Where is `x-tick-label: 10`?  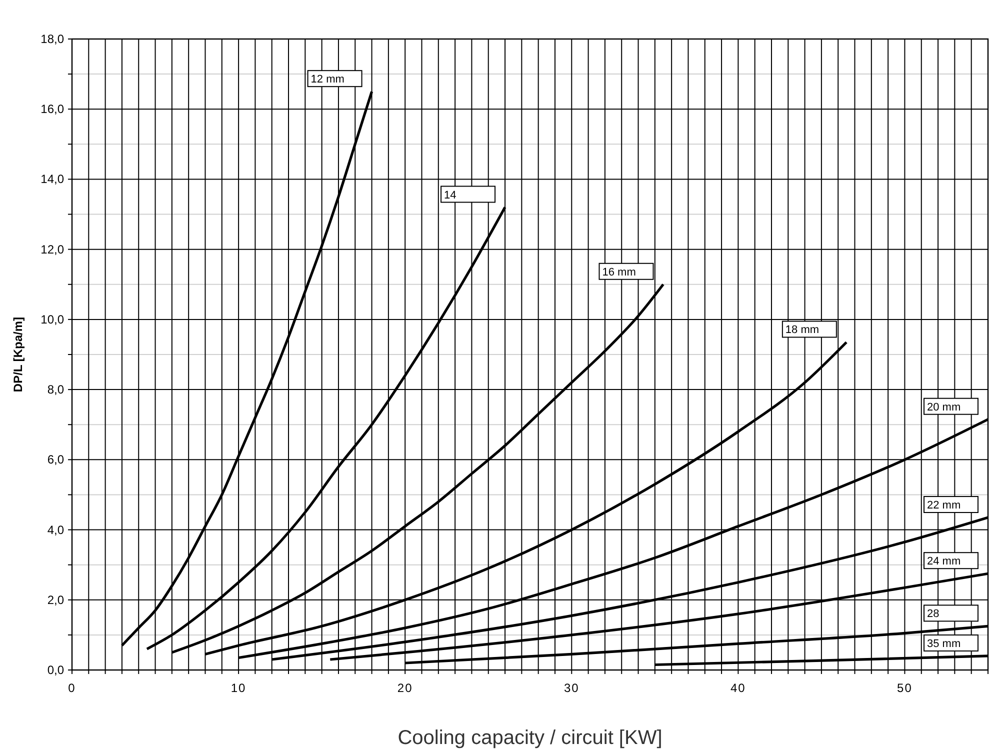
x-tick-label: 10 is located at coordinates (238, 688).